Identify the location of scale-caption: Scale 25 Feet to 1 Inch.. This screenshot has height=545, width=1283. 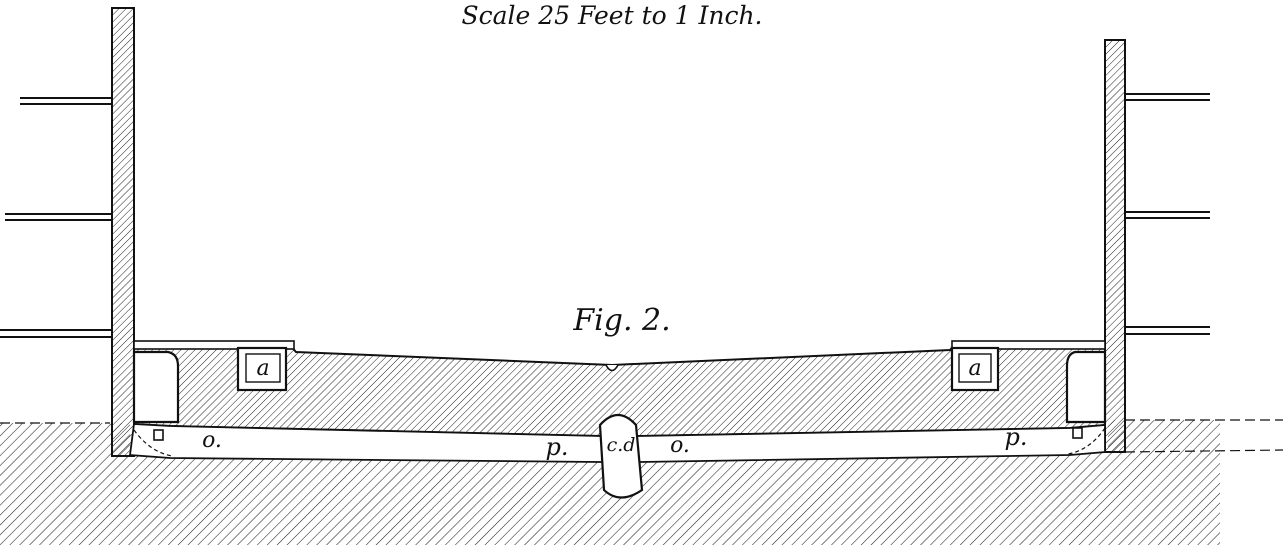
(611, 15).